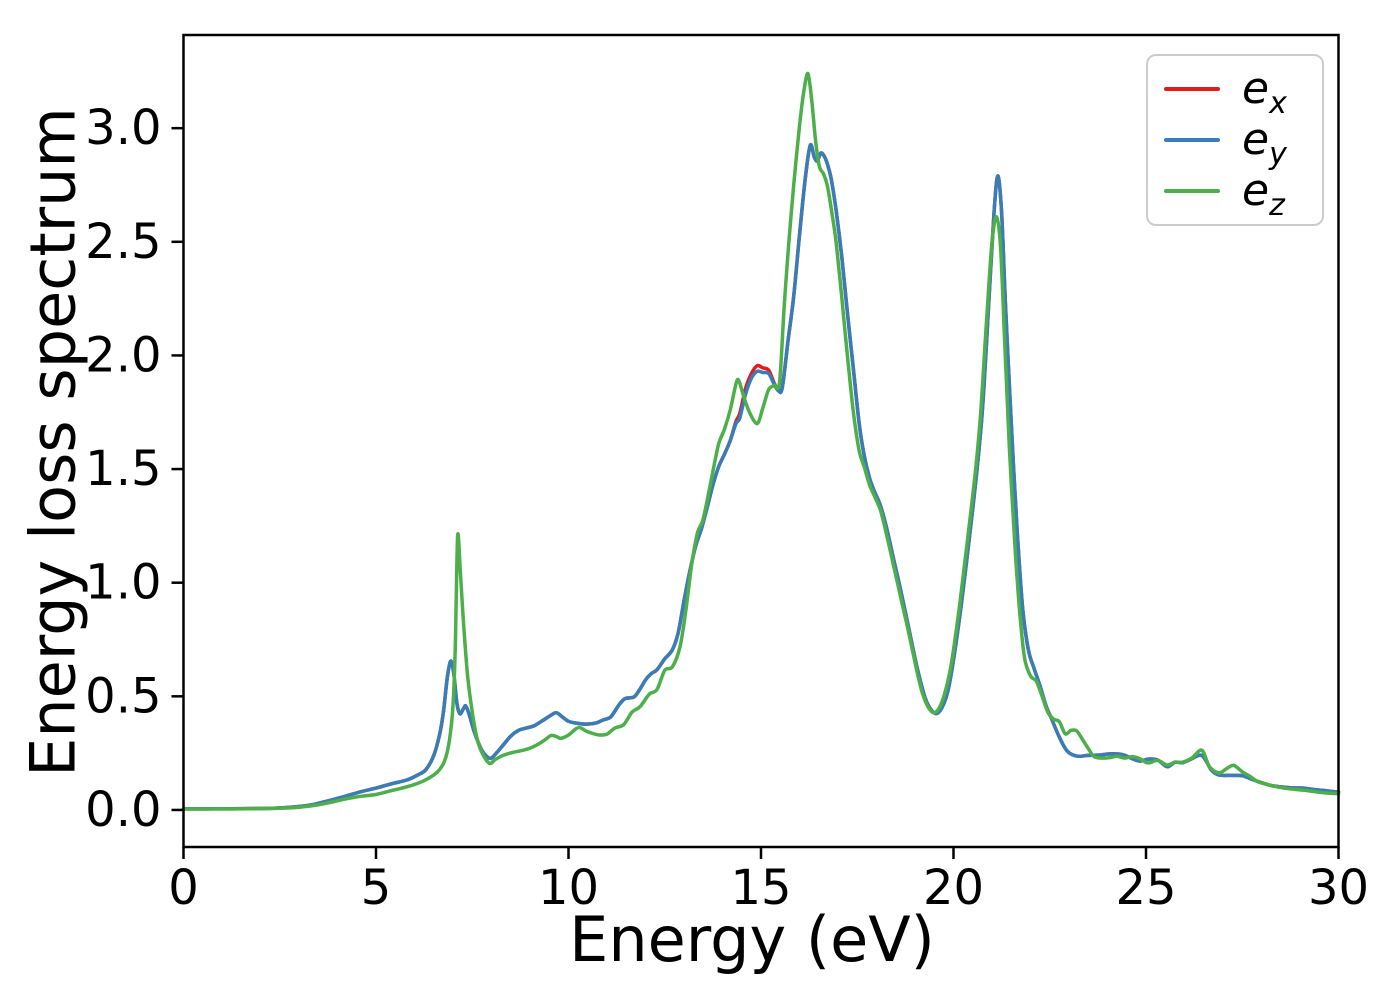 This screenshot has height=1000, width=1400. I want to click on y-tick-label: 2.5, so click(123, 242).